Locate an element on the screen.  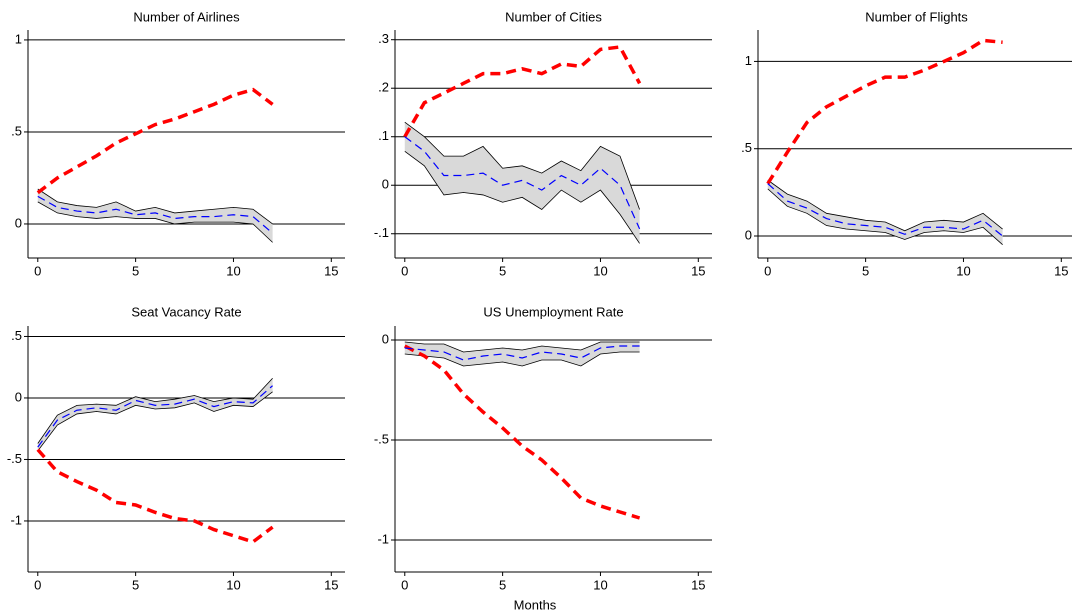
y-tick-label: .2 is located at coordinates (383, 87).